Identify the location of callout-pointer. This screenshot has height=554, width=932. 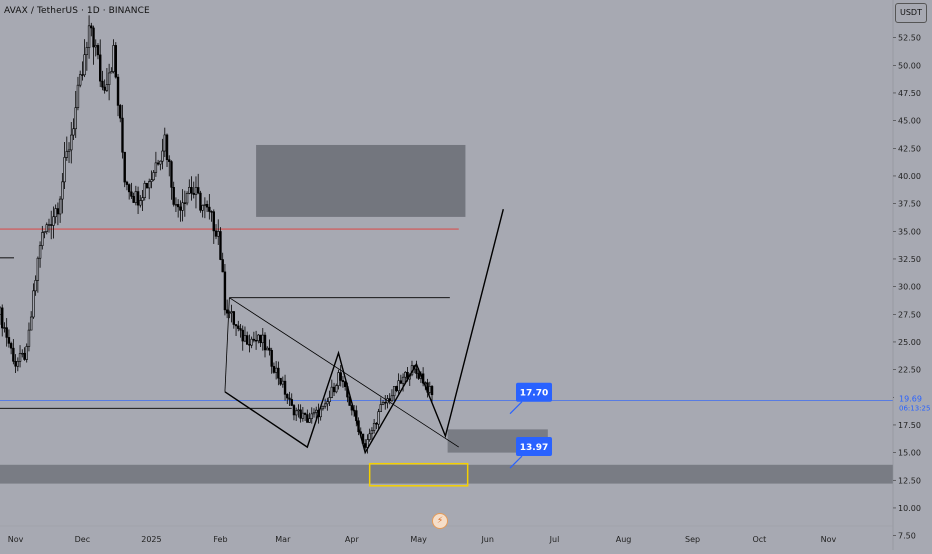
(516, 408).